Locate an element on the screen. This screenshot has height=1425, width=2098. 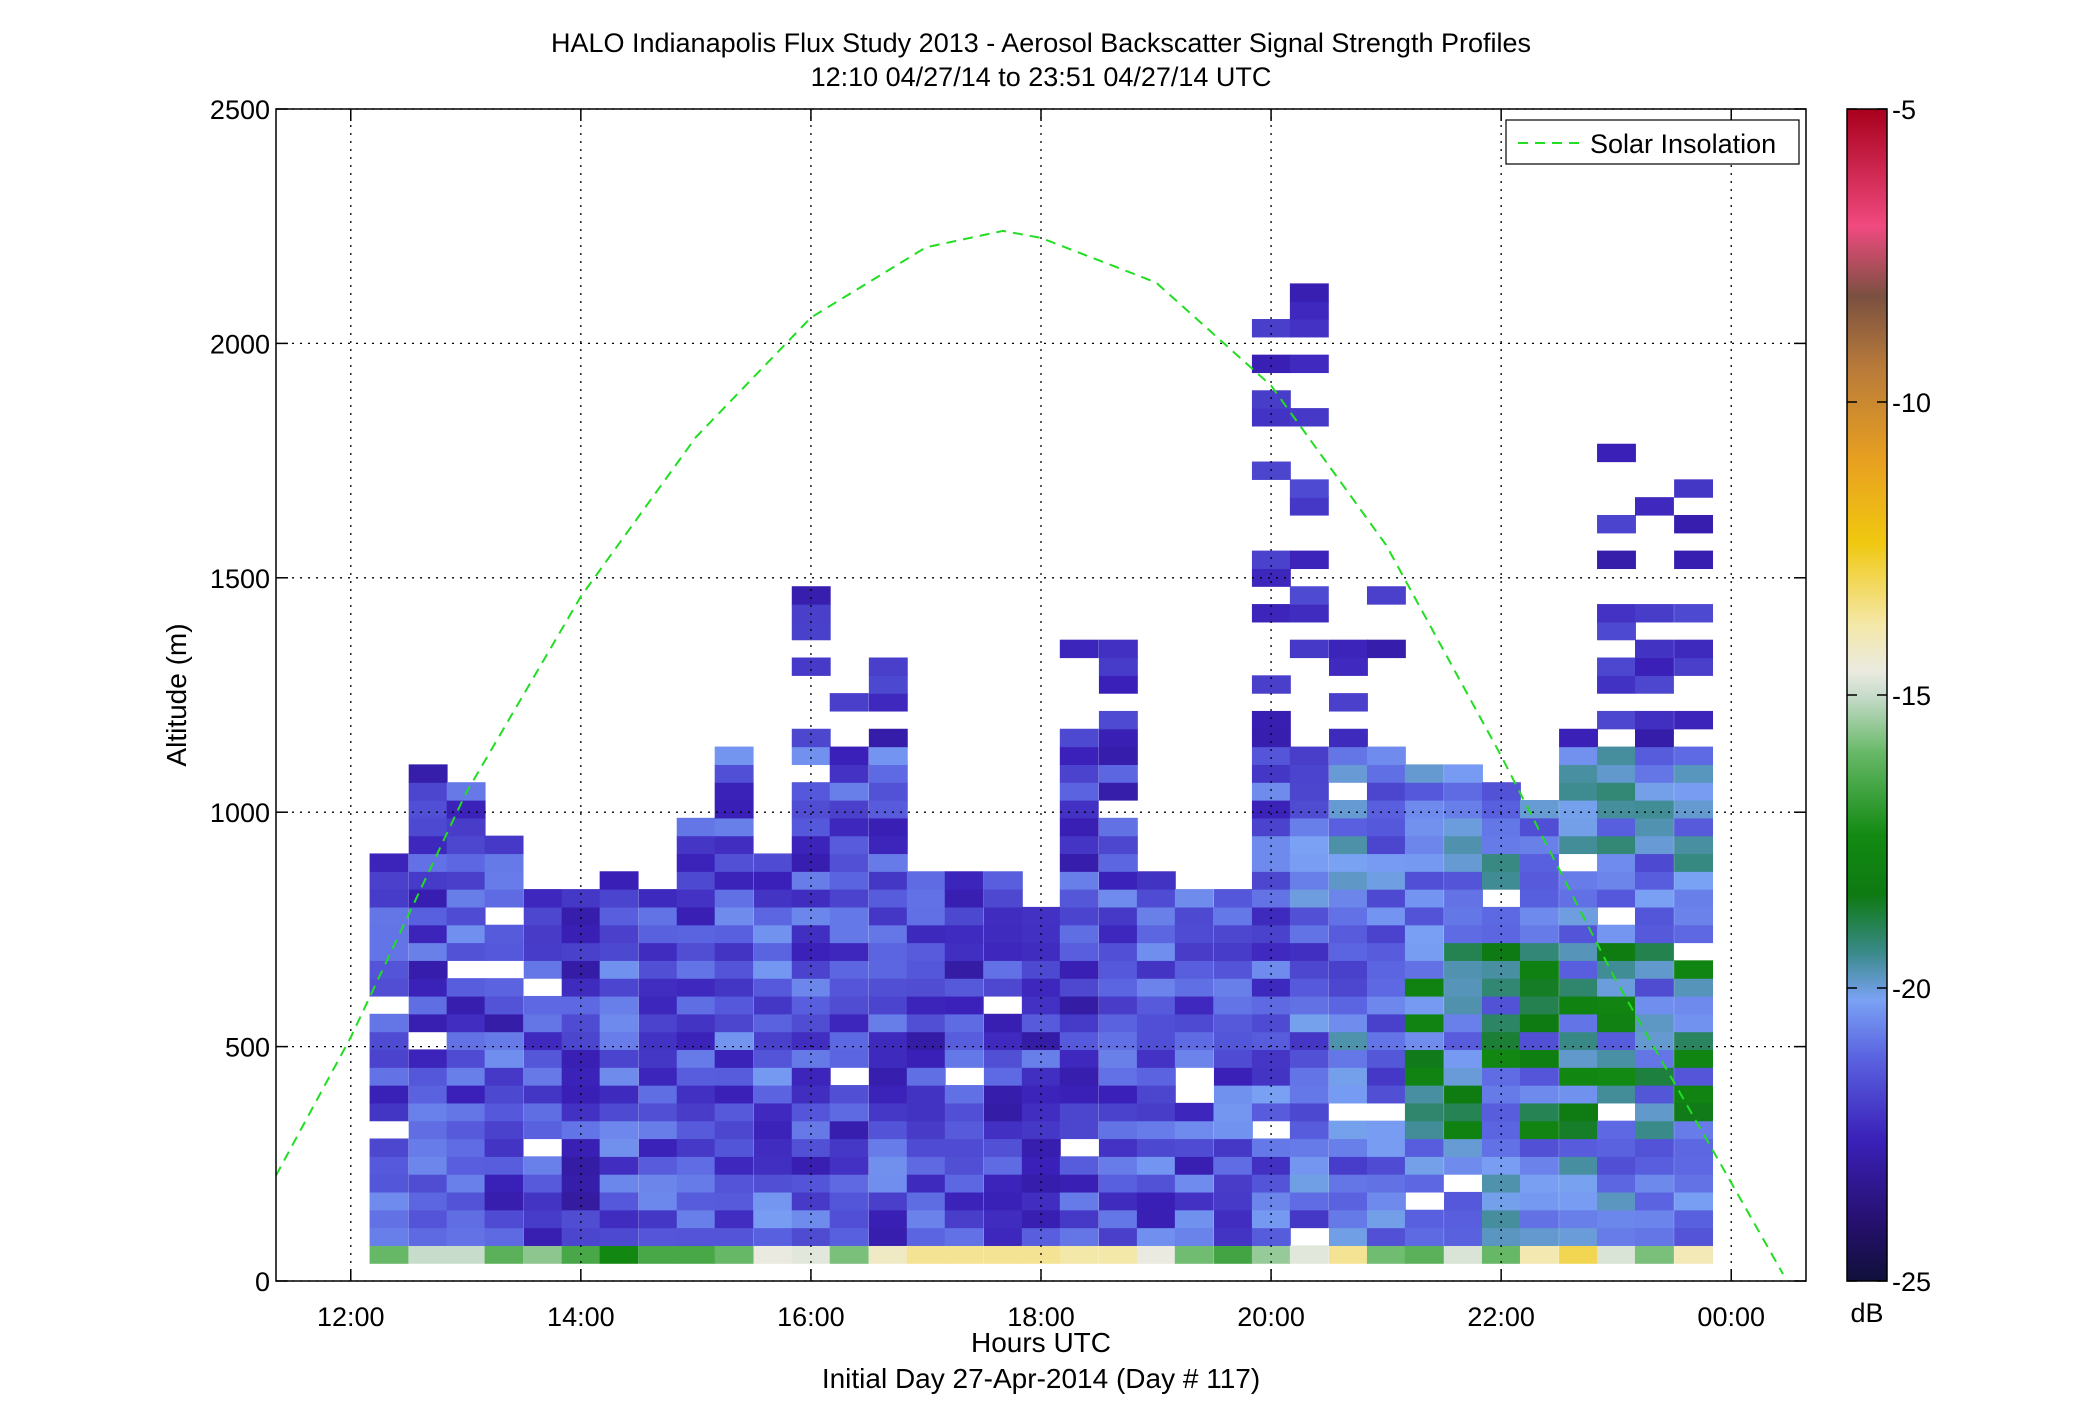
y-tick-label: 2500 is located at coordinates (240, 110).